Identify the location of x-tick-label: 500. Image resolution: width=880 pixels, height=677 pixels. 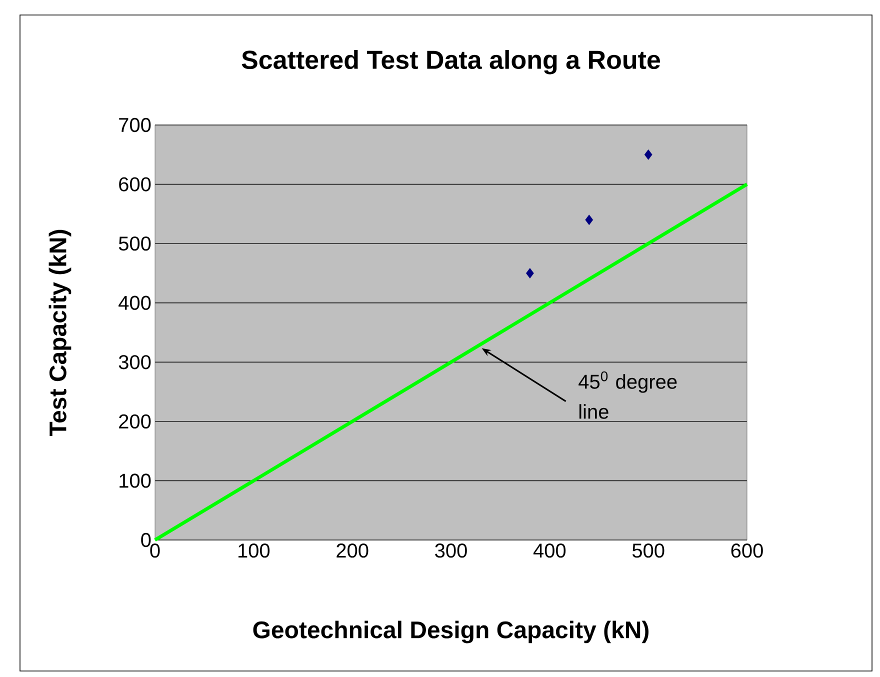
(648, 551).